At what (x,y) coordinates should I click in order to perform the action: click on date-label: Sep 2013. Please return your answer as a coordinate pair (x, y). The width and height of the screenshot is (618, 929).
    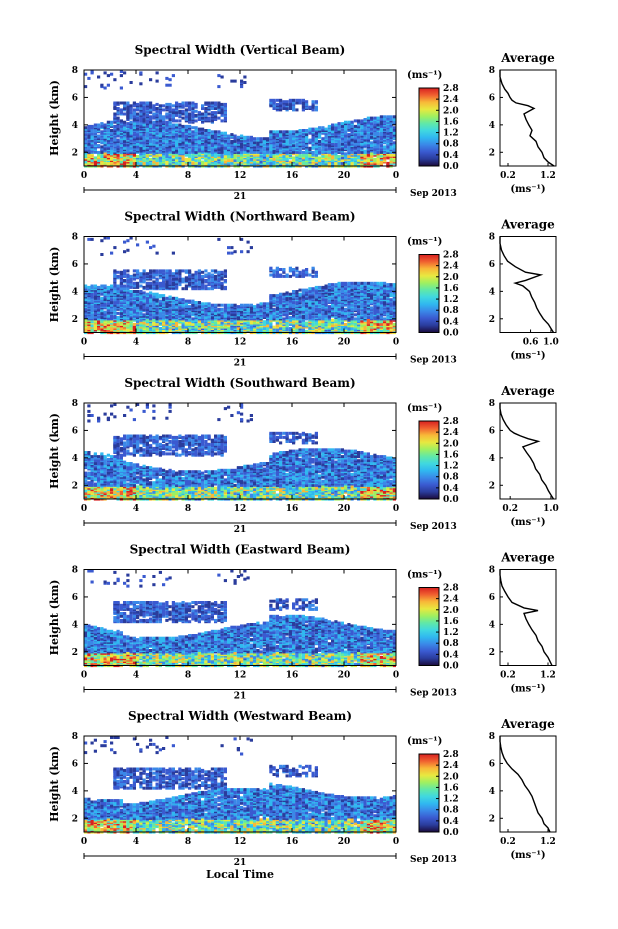
    Looking at the image, I should click on (433, 194).